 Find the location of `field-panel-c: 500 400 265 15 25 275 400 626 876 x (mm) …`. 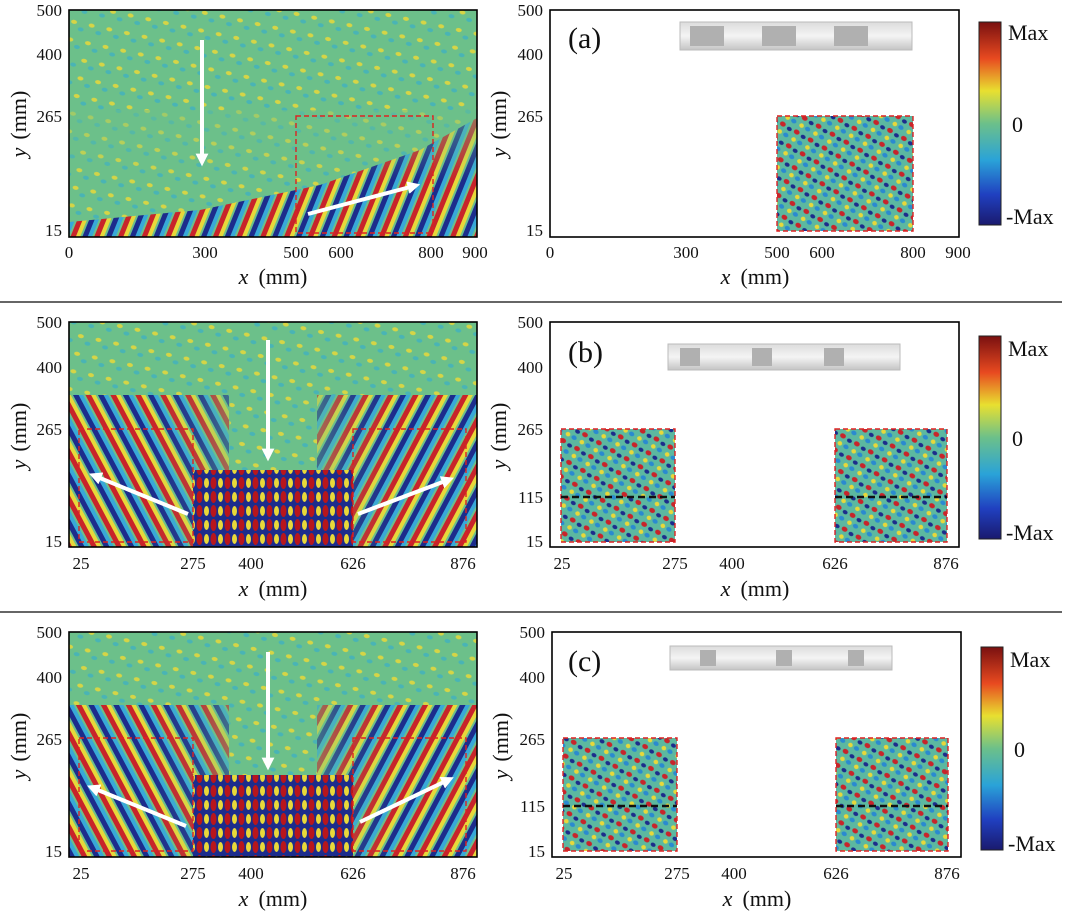

field-panel-c: 500 400 265 15 25 275 400 626 876 x (mm) … is located at coordinates (242, 767).